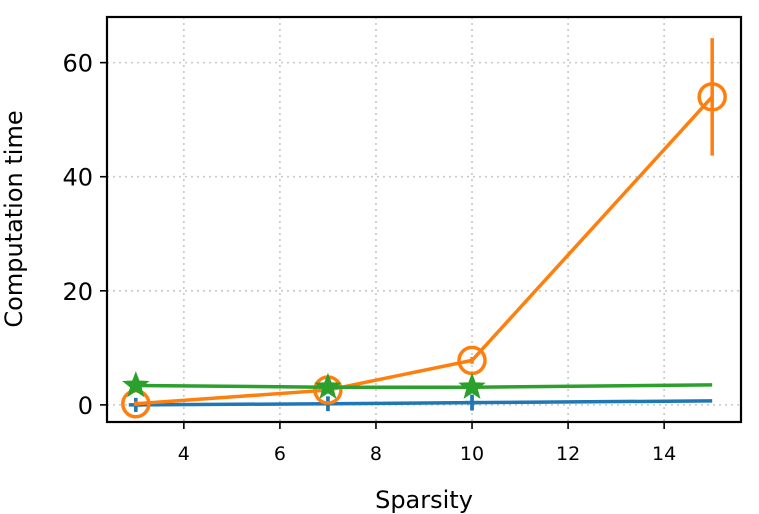 This screenshot has width=759, height=514. Describe the element at coordinates (77, 178) in the screenshot. I see `y-tick-label: 40` at that location.